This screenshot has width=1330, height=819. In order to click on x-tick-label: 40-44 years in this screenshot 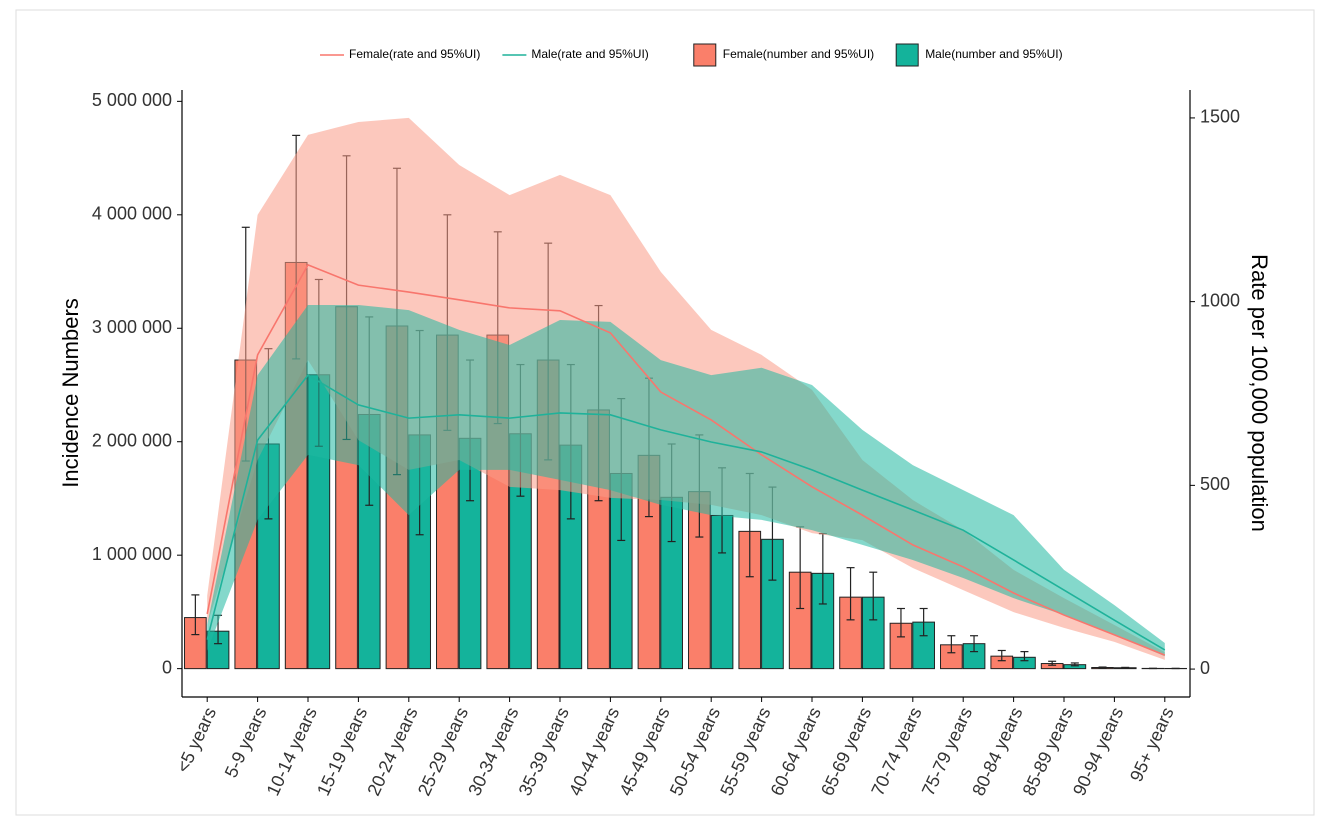, I will do `click(594, 751)`.